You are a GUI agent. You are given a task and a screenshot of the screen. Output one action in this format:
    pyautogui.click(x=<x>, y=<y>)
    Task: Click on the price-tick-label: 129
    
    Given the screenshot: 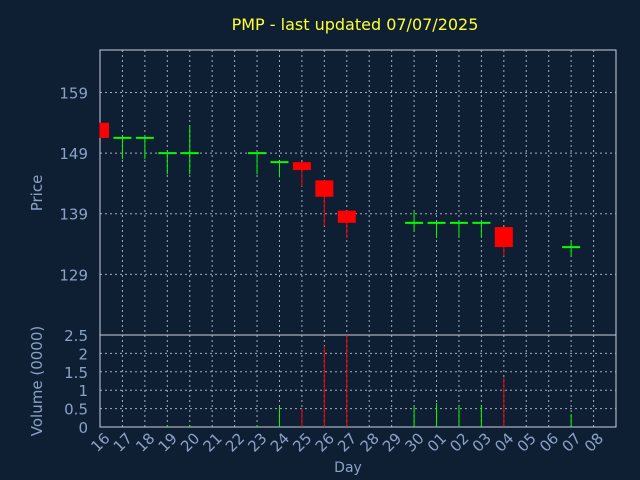 What is the action you would take?
    pyautogui.click(x=73, y=275)
    